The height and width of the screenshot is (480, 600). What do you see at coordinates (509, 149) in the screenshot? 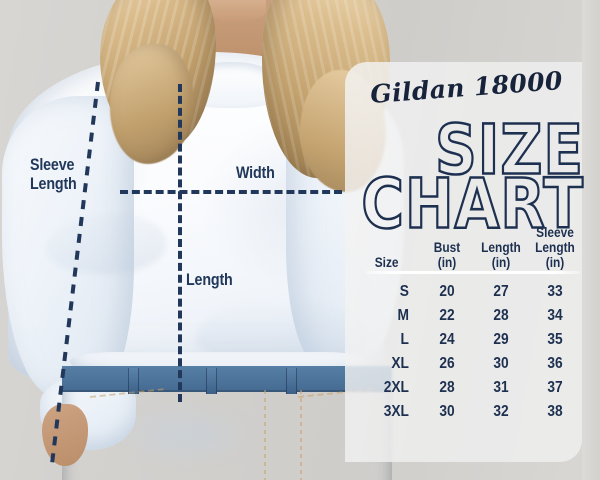
I see `headline-size: SIZE` at bounding box center [509, 149].